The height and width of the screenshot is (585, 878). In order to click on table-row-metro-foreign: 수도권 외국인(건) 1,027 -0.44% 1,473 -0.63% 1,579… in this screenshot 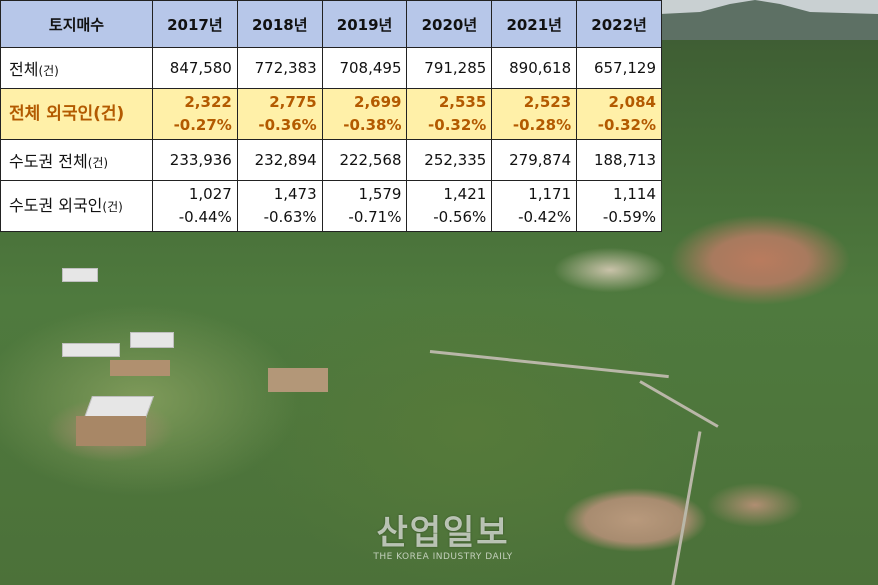, I will do `click(331, 206)`.